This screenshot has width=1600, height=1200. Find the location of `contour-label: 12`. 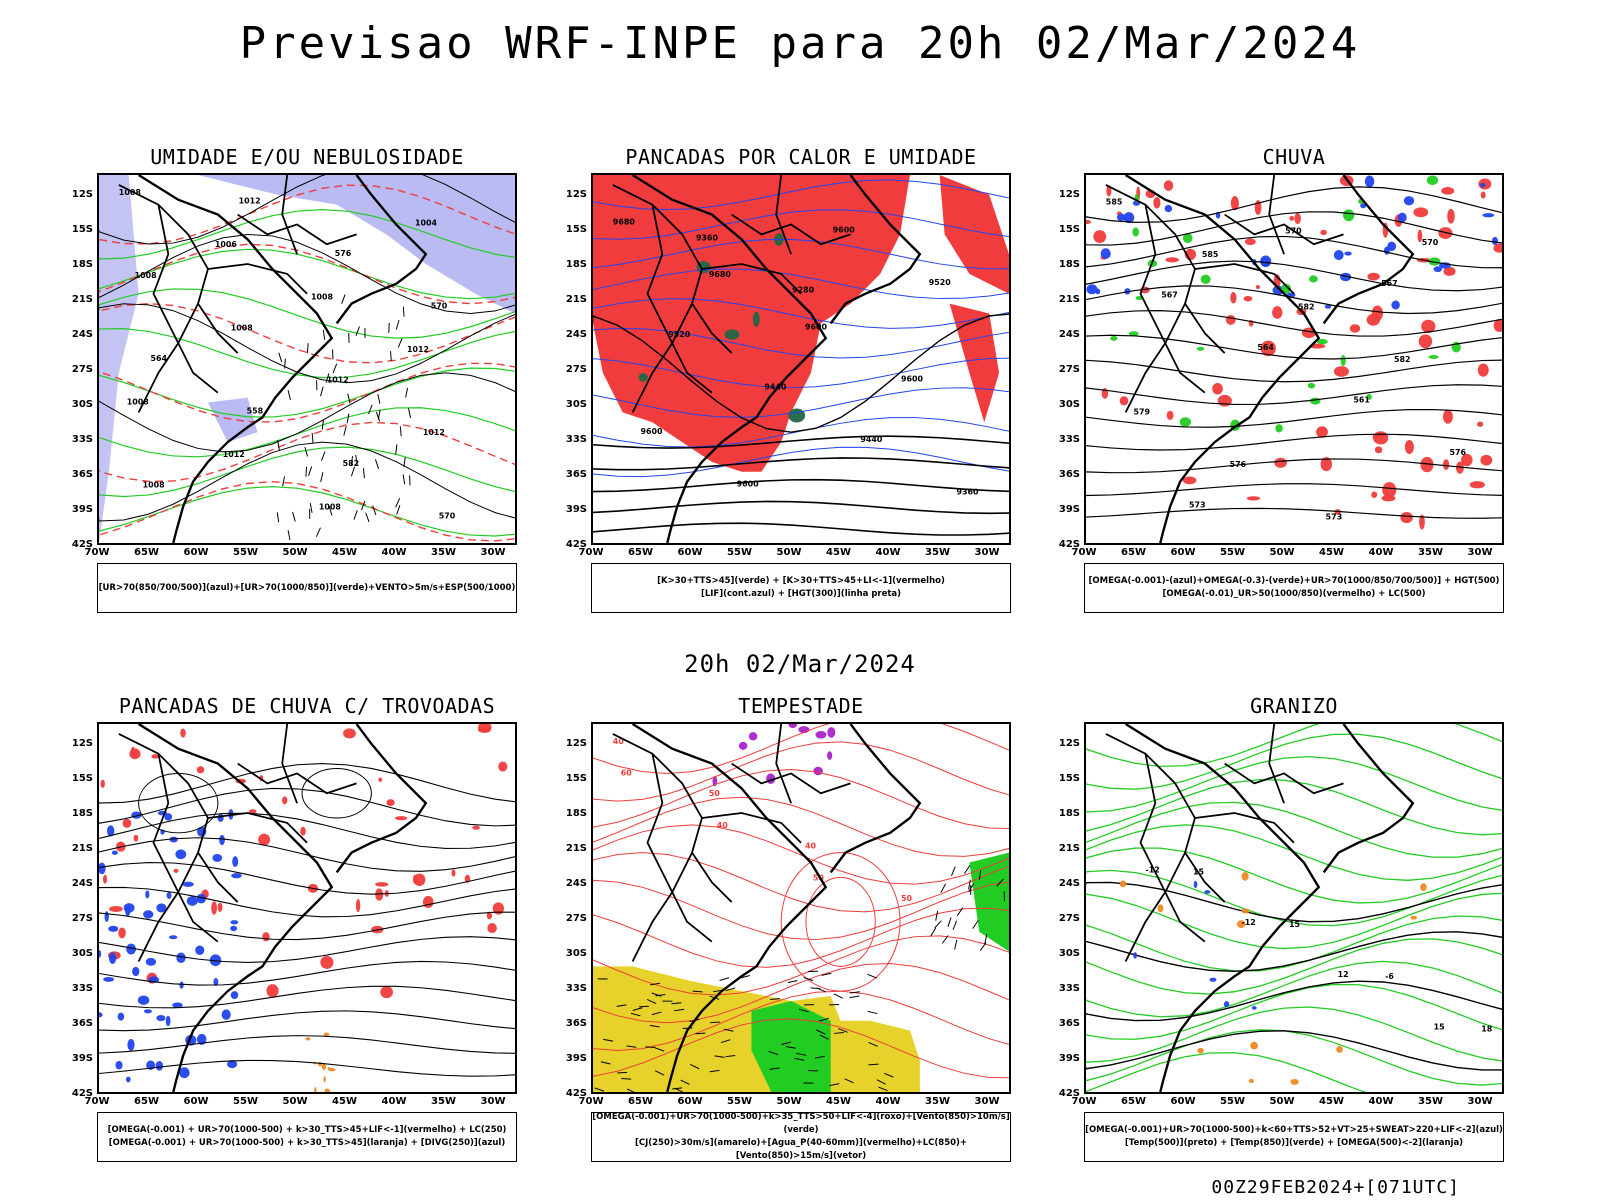

contour-label: 12 is located at coordinates (1343, 974).